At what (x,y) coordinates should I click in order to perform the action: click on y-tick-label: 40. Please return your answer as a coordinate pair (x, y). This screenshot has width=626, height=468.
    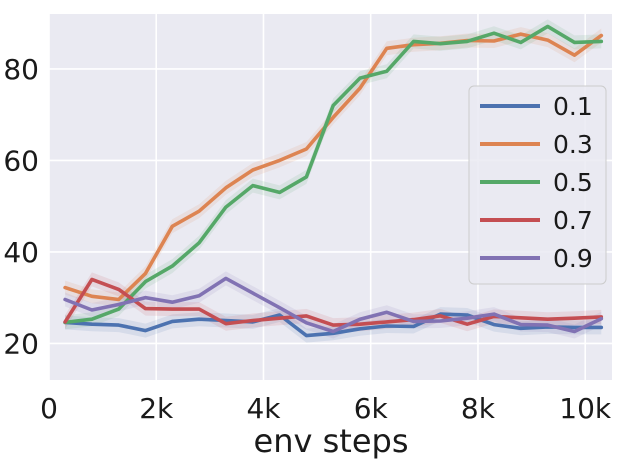
    Looking at the image, I should click on (21, 252).